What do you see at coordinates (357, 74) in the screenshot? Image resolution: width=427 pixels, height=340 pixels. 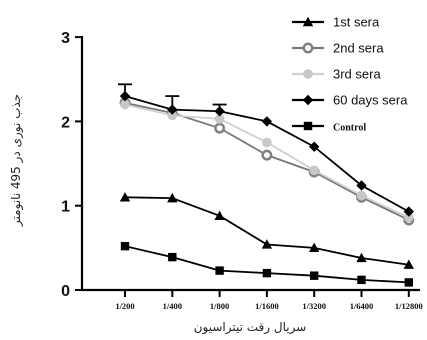 I see `legend-label: 3rd sera` at bounding box center [357, 74].